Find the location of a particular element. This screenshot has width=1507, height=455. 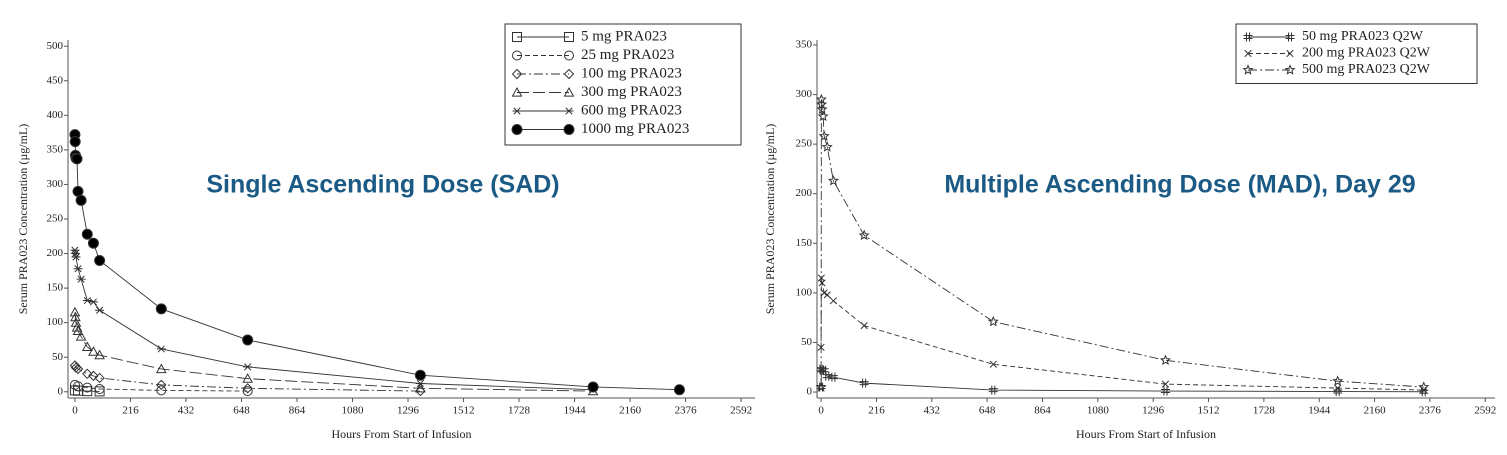

legend-label: 25 mg PRA023 is located at coordinates (627, 55).